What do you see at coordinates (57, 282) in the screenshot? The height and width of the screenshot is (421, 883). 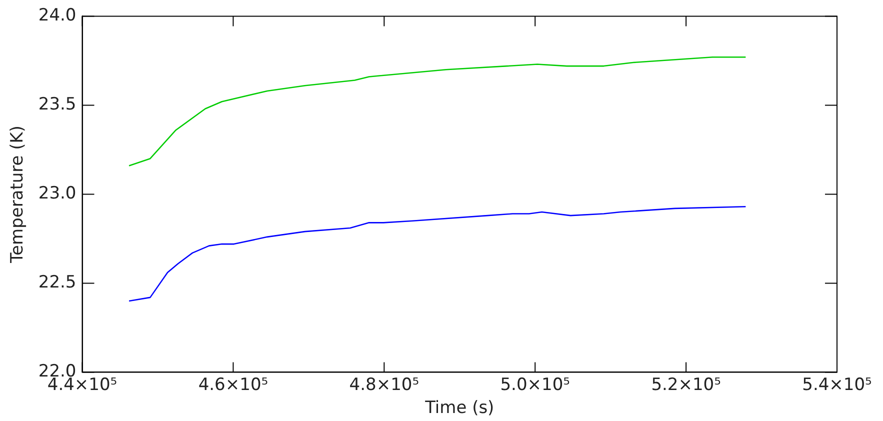 I see `y-tick-label: 22.5` at bounding box center [57, 282].